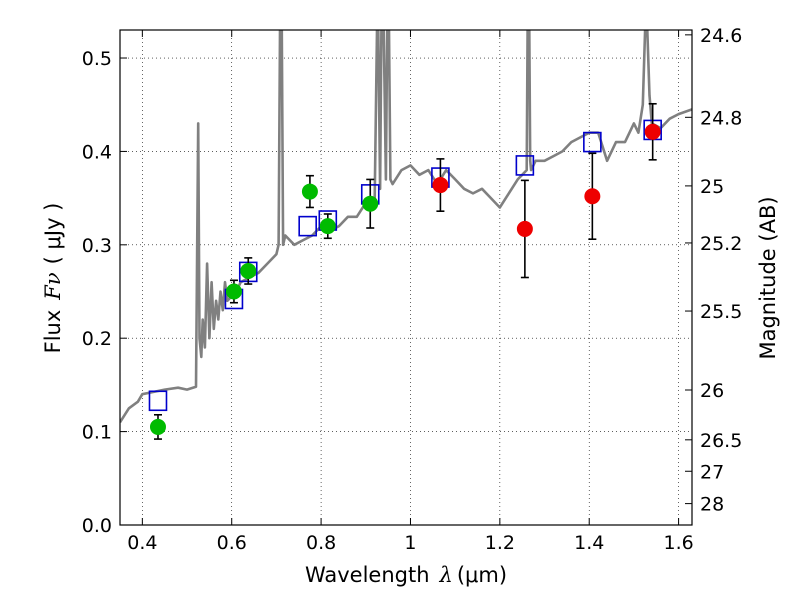 The image size is (800, 600). What do you see at coordinates (97, 433) in the screenshot?
I see `y-tick-label: 0.1` at bounding box center [97, 433].